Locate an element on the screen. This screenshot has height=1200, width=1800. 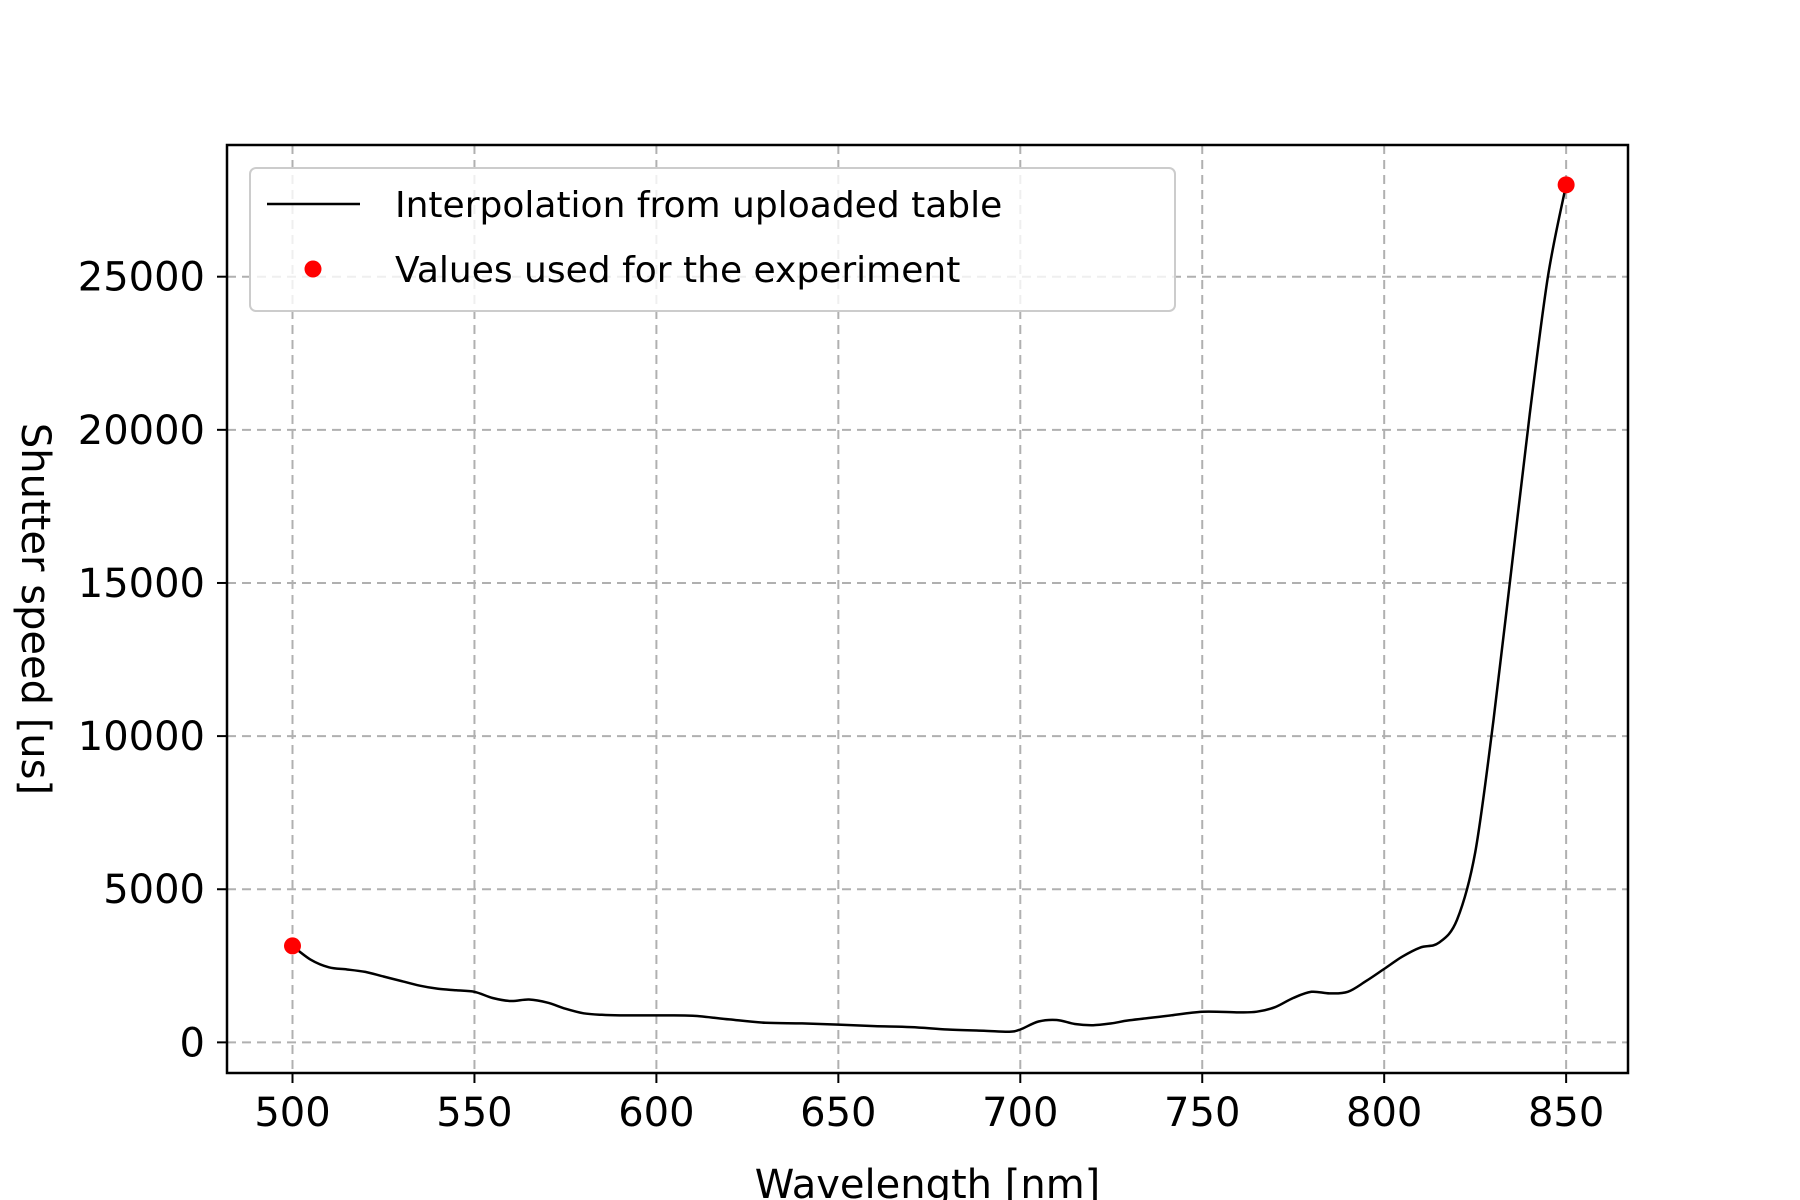
y-tick-label: 20000 is located at coordinates (141, 431).